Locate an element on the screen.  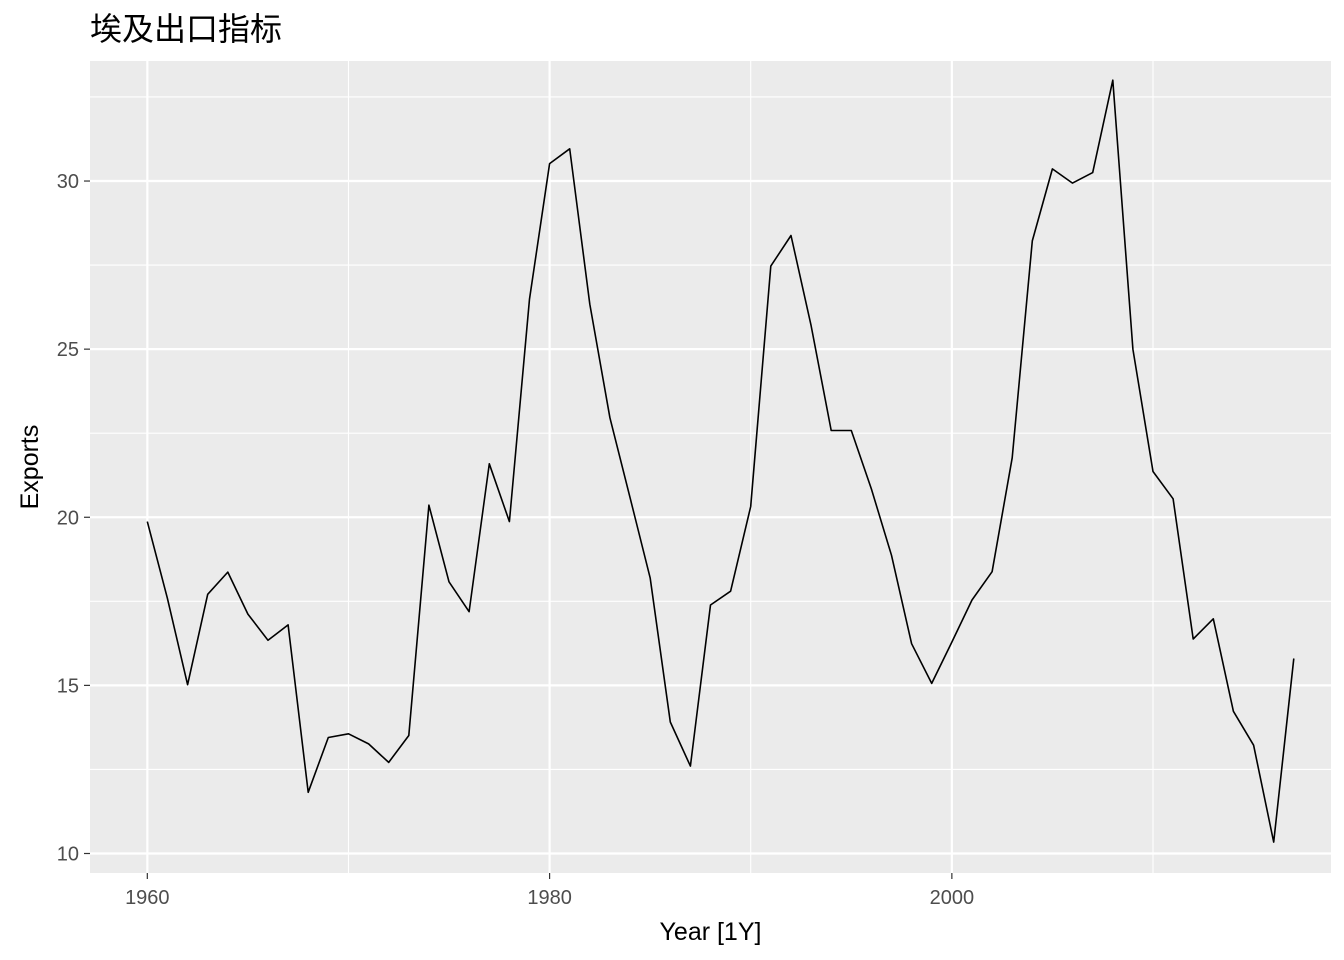
x-axis: 1960 1980 2000 is located at coordinates (549, 891).